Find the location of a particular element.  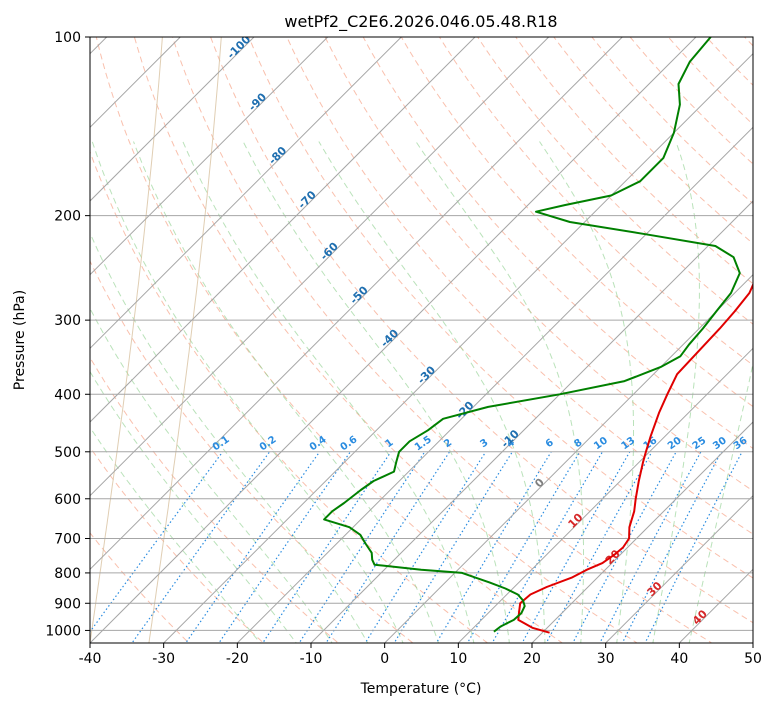

x-tick-label: 50 is located at coordinates (753, 659).